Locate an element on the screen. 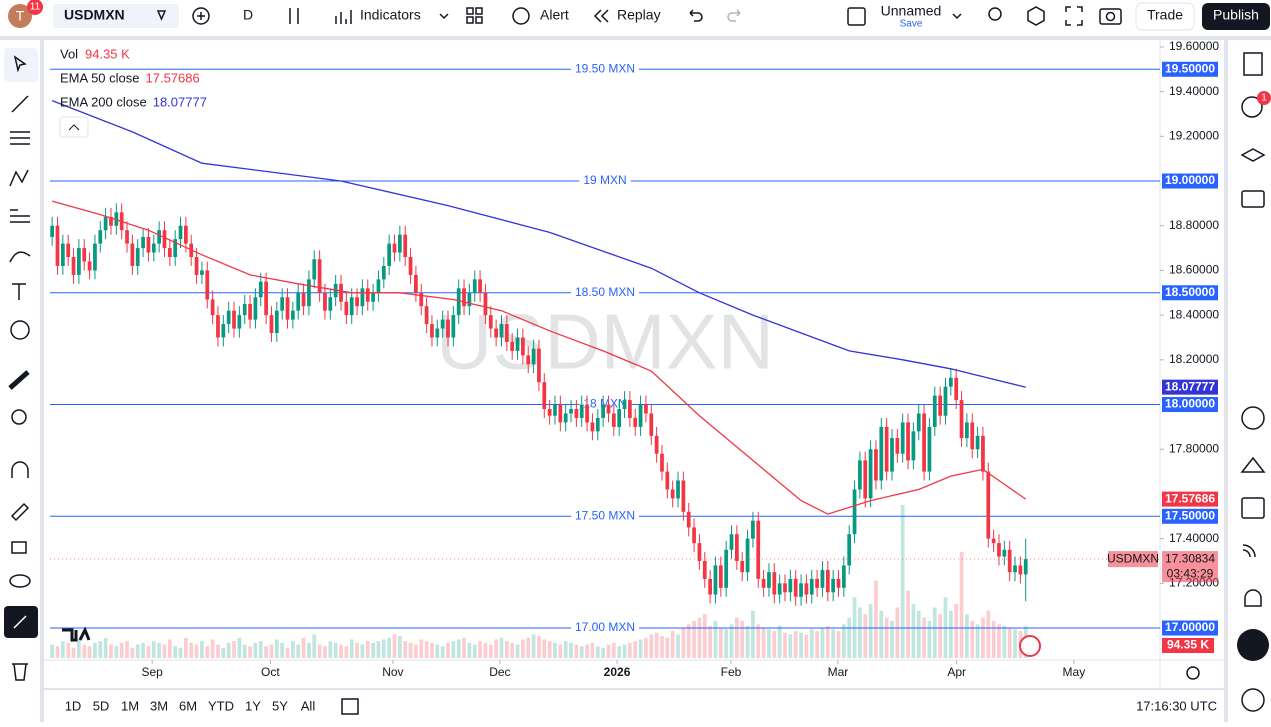 Image resolution: width=1271 pixels, height=727 pixels. axis-settings is located at coordinates (1193, 673).